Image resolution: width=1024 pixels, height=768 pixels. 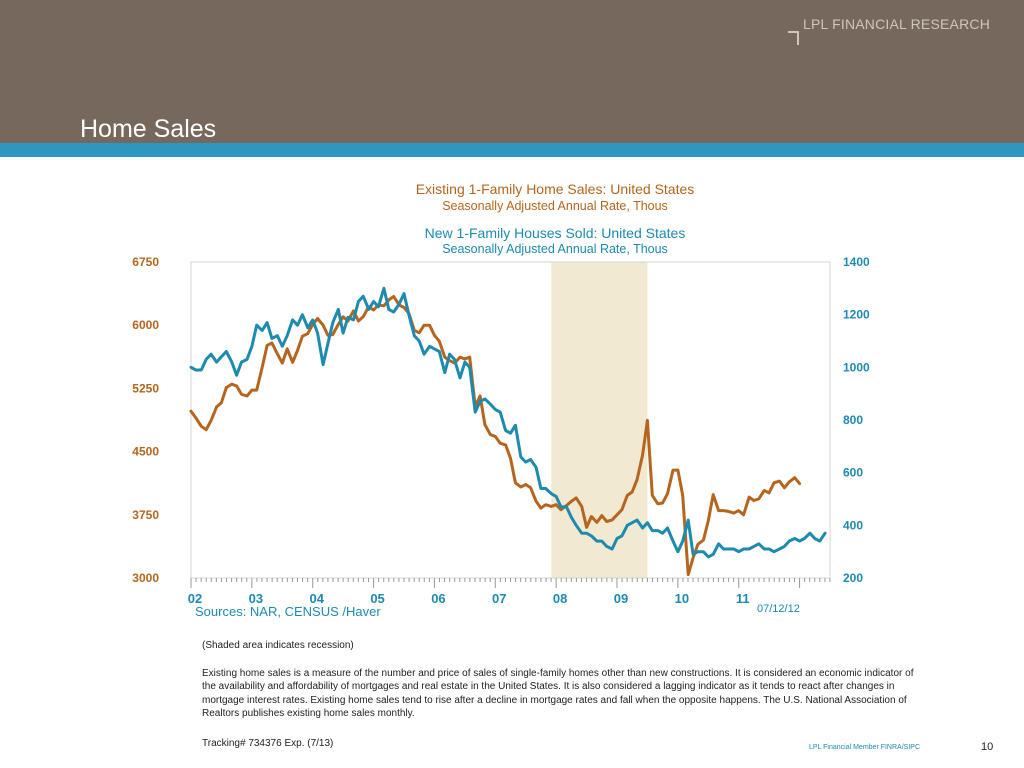 What do you see at coordinates (555, 249) in the screenshot?
I see `chart-subtitle-new: Seasonally Adjusted Annual Rate, Thous` at bounding box center [555, 249].